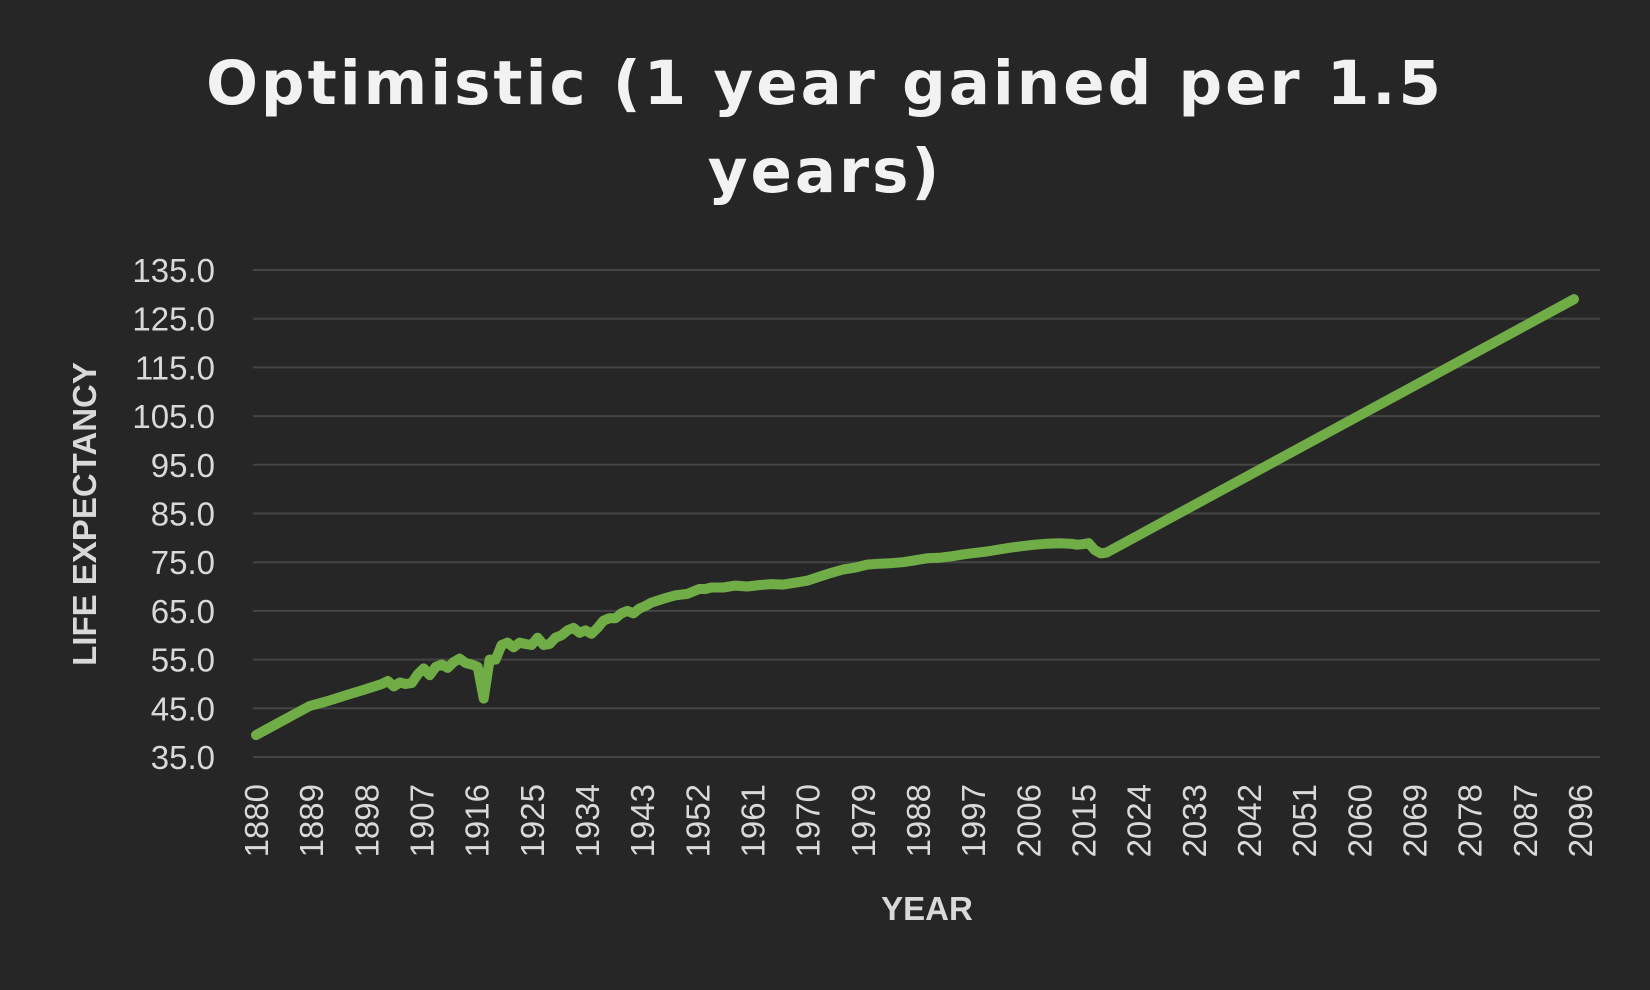 The image size is (1650, 990). Describe the element at coordinates (183, 611) in the screenshot. I see `y-tick-label: 65.0` at that location.